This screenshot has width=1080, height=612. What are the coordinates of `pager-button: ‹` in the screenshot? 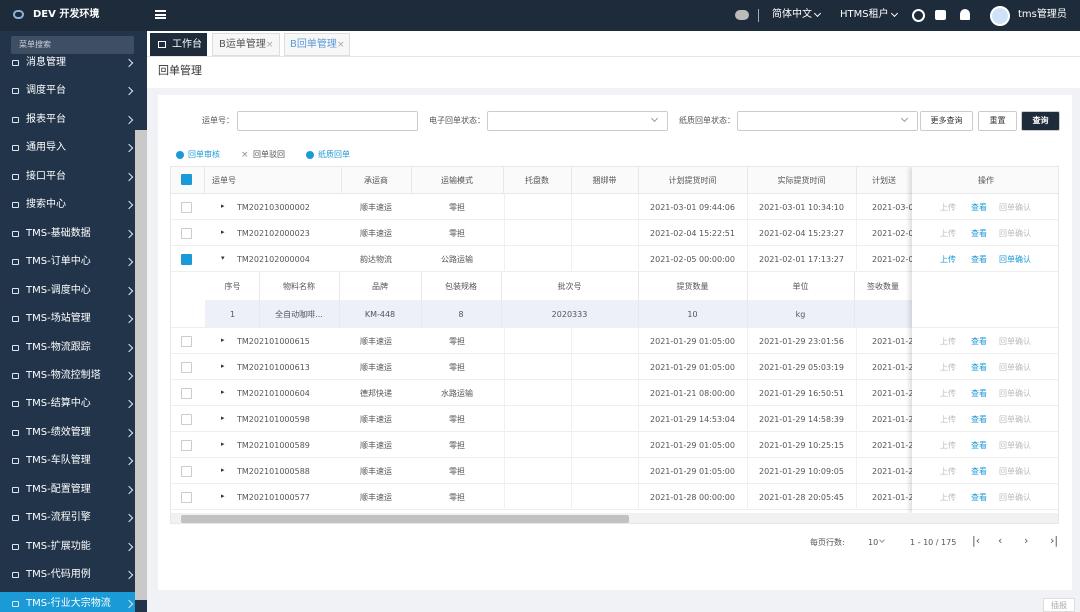 It's located at (1000, 540).